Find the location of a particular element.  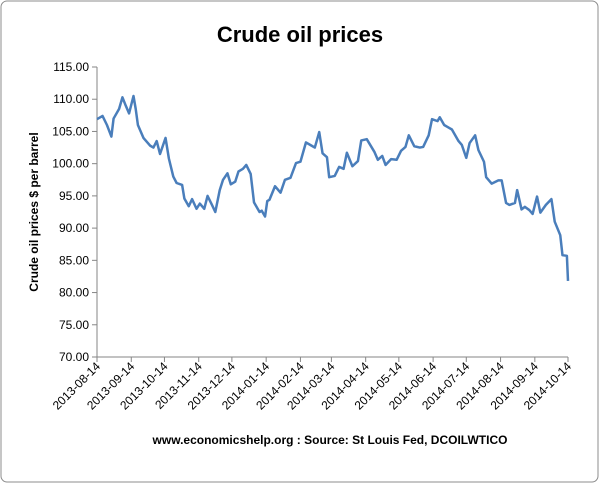

y-tick-label: 100.00 is located at coordinates (70, 164).